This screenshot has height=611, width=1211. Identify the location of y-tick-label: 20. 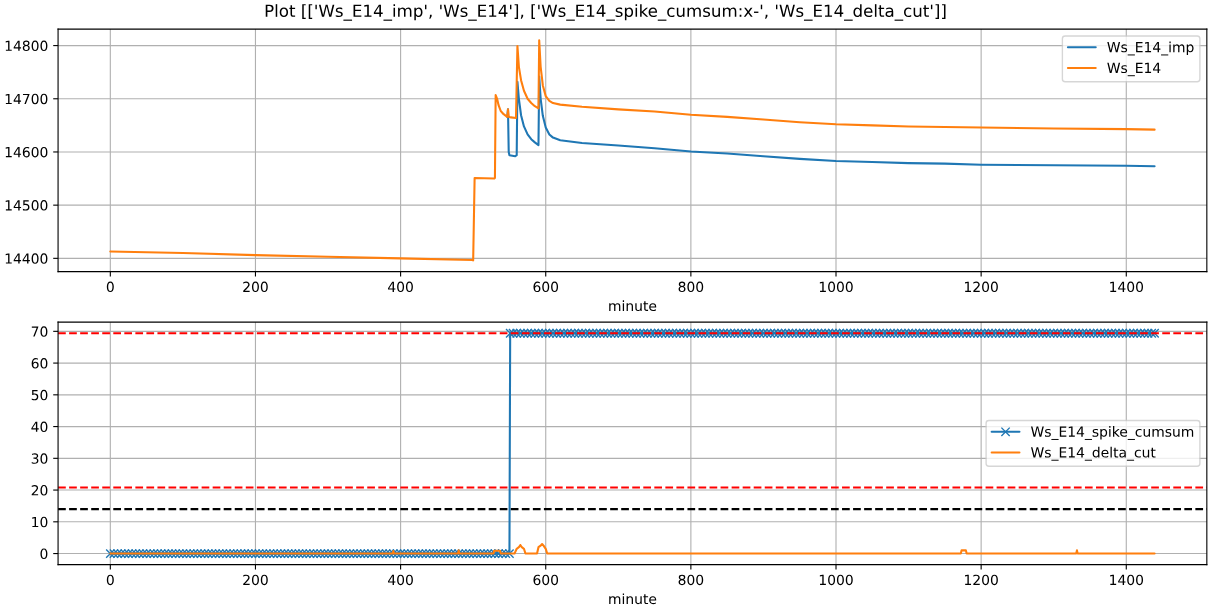
(39, 490).